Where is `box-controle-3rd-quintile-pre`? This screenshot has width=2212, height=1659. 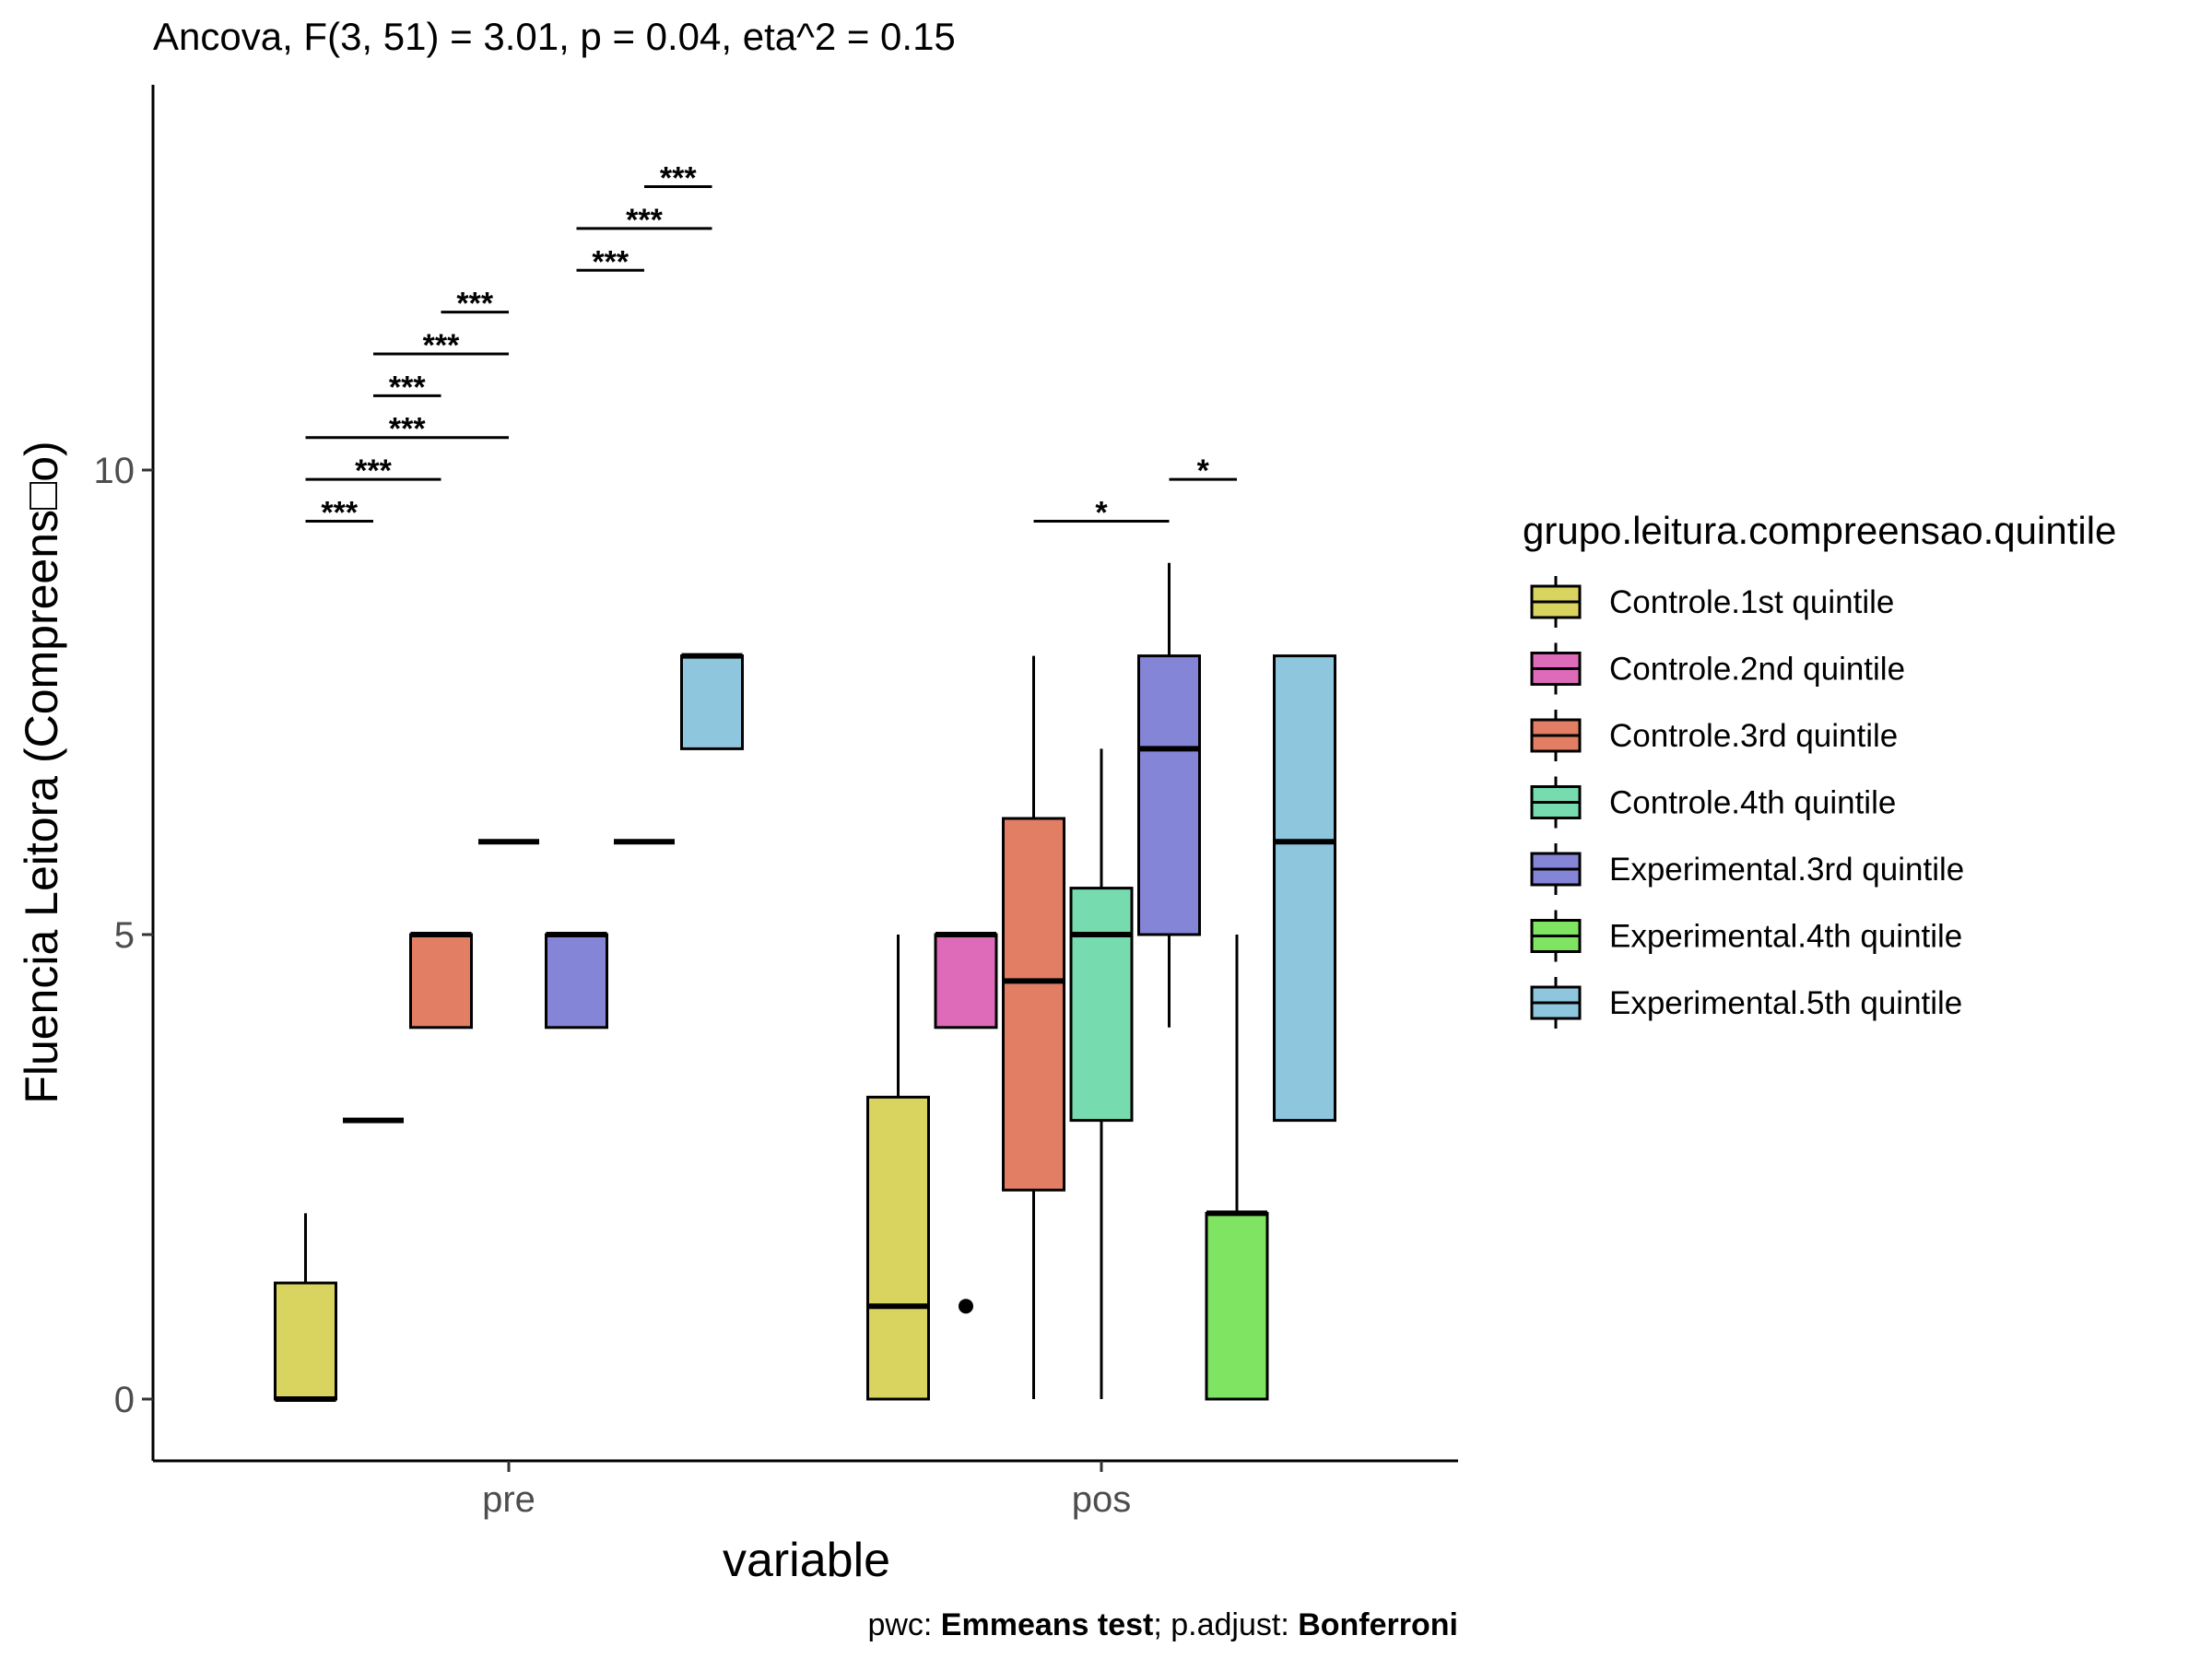 box-controle-3rd-quintile-pre is located at coordinates (441, 981).